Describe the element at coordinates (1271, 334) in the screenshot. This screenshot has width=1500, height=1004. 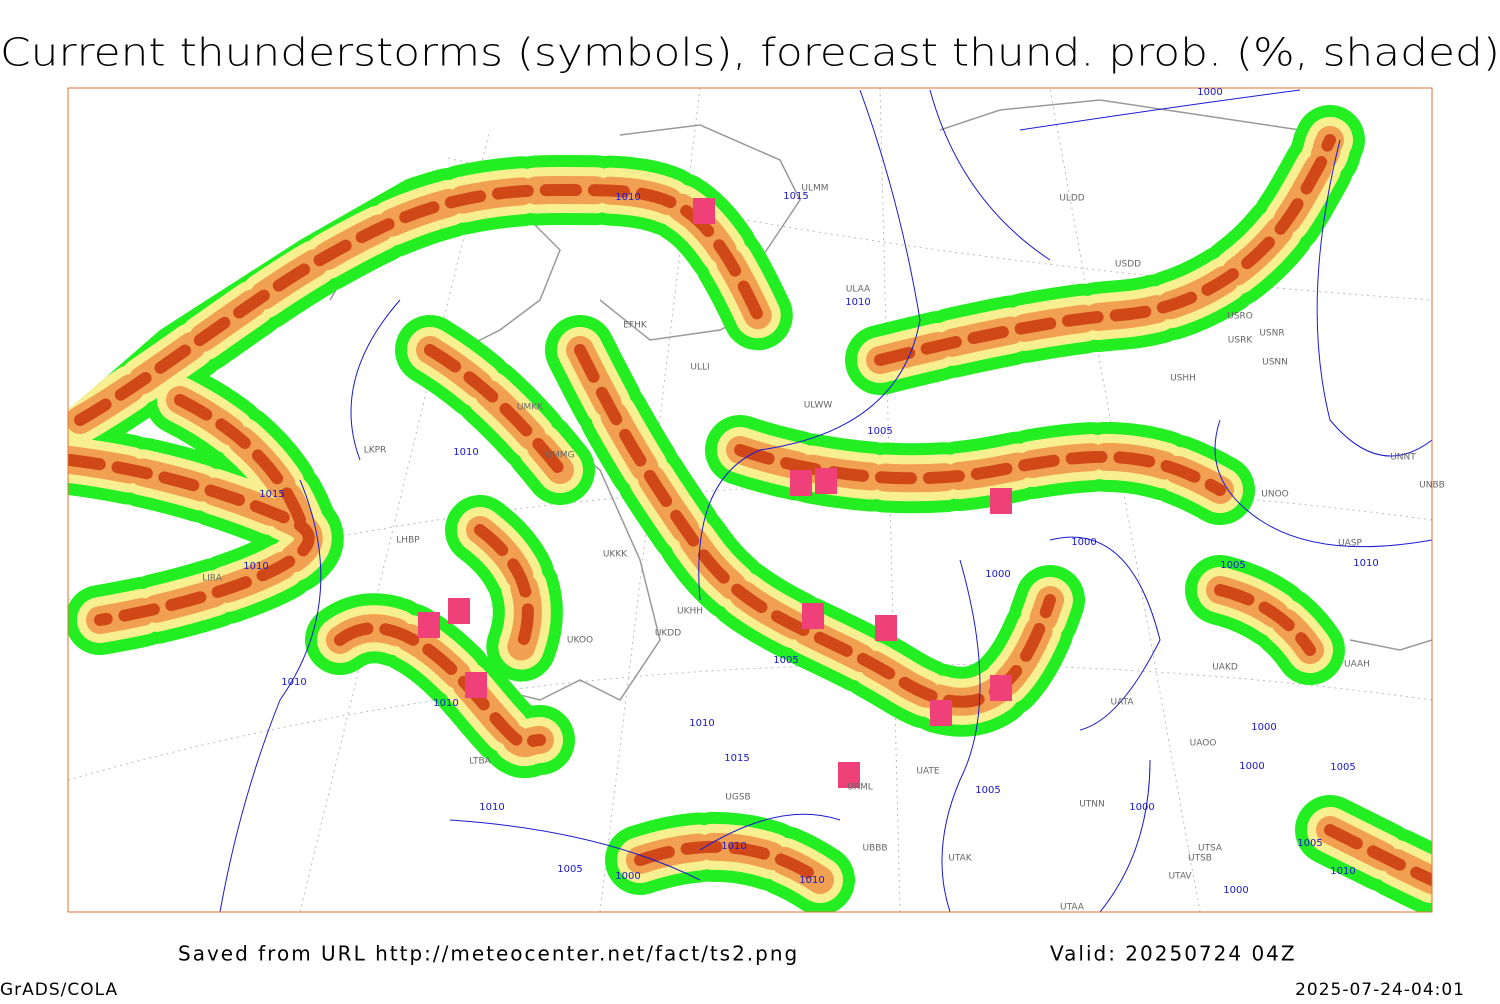
I see `station-label: USNR` at that location.